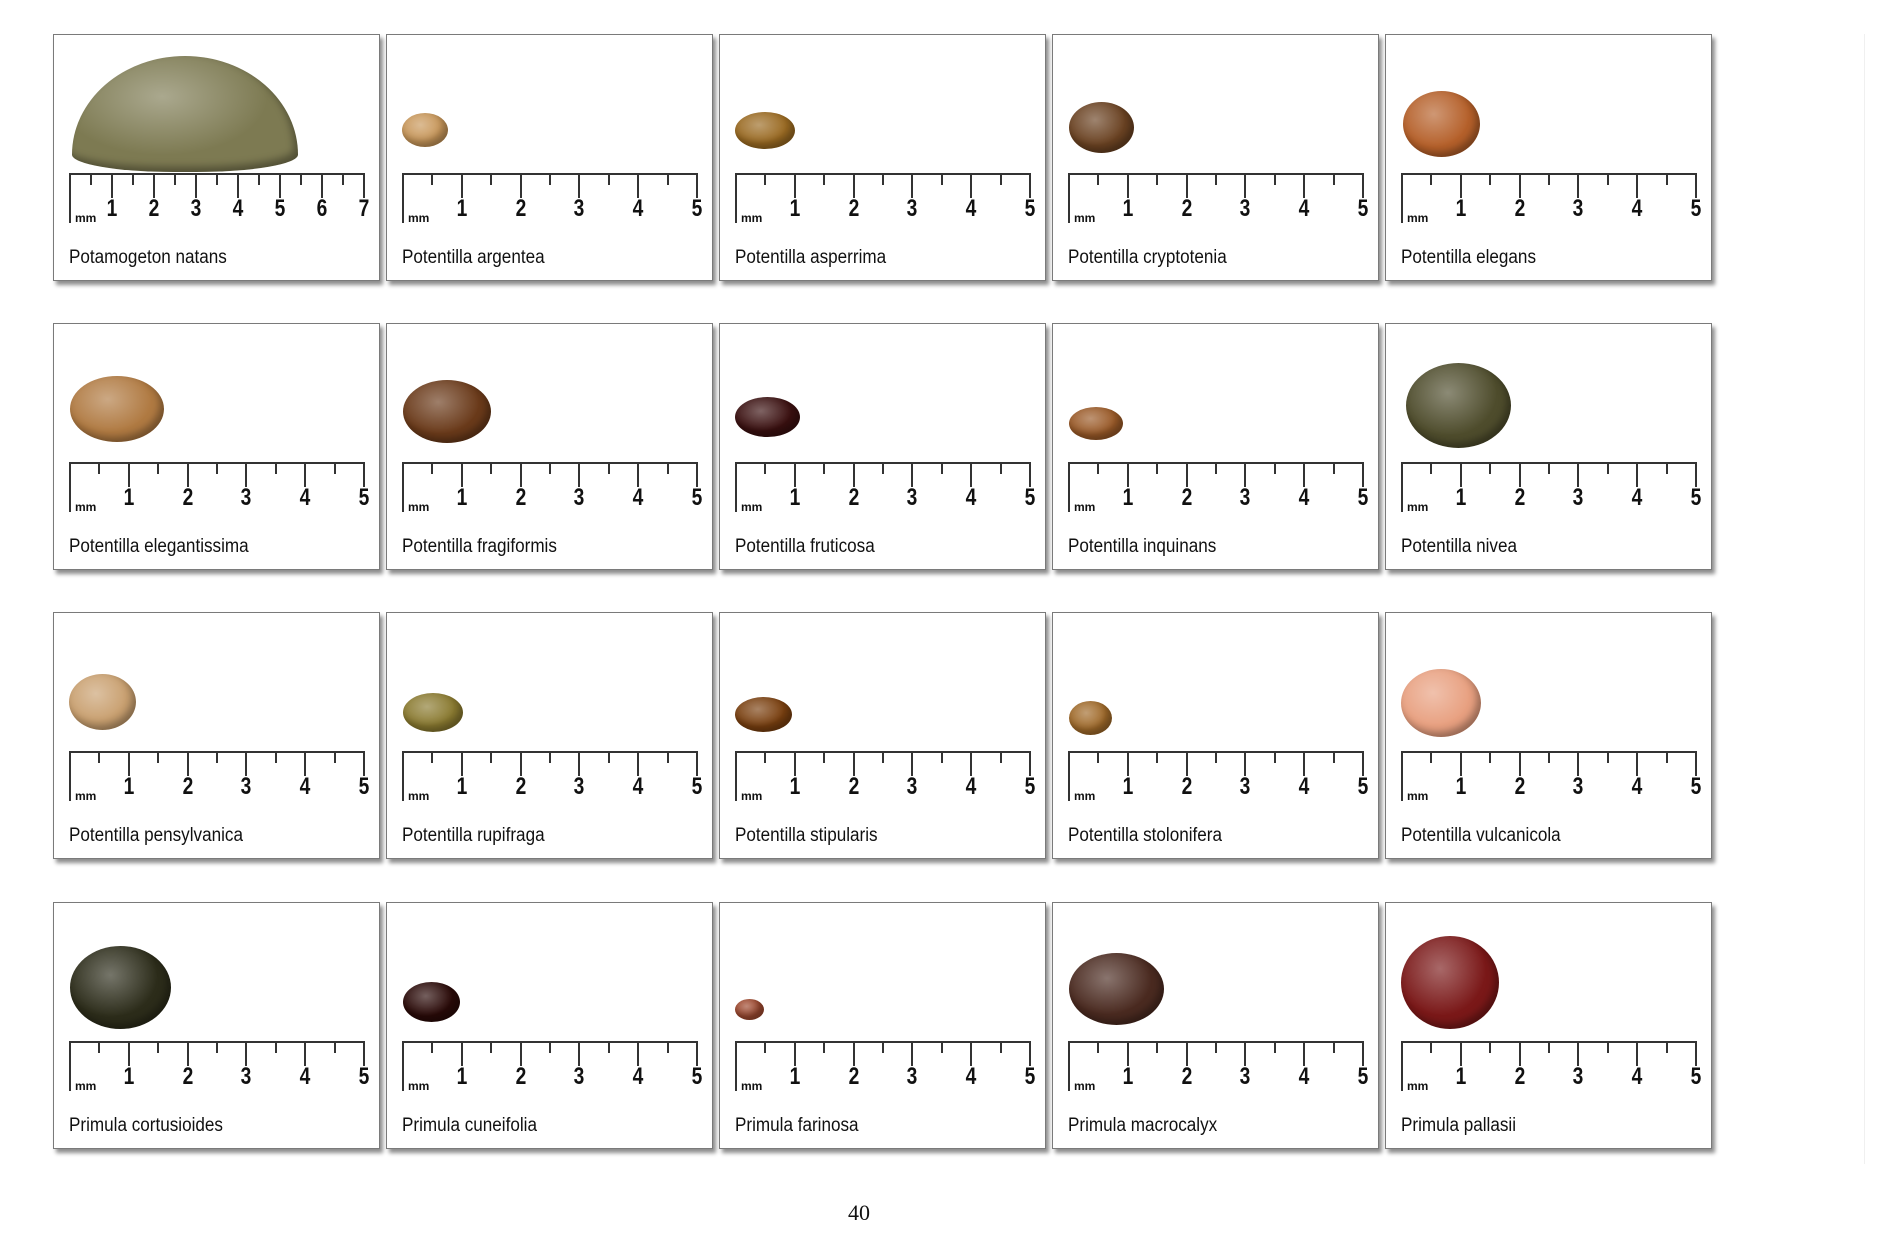 The image size is (1890, 1240). What do you see at coordinates (216, 1025) in the screenshot?
I see `specimen-card: 1 2 3 4 5 mm Primula cortusioides` at bounding box center [216, 1025].